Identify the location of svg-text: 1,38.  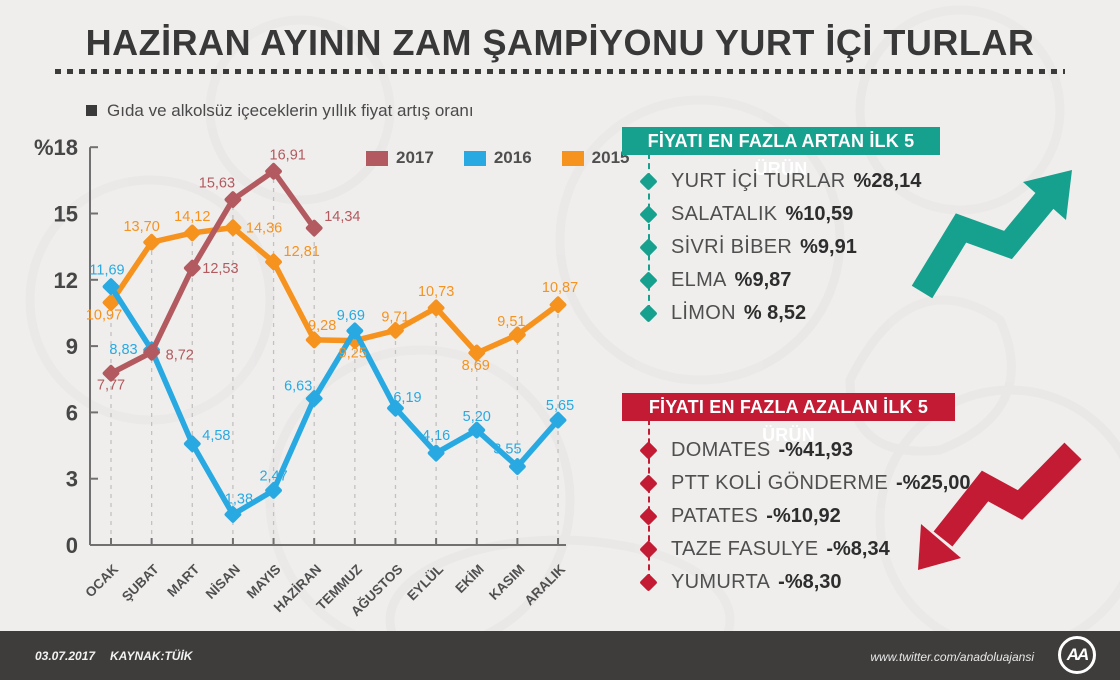
(239, 500).